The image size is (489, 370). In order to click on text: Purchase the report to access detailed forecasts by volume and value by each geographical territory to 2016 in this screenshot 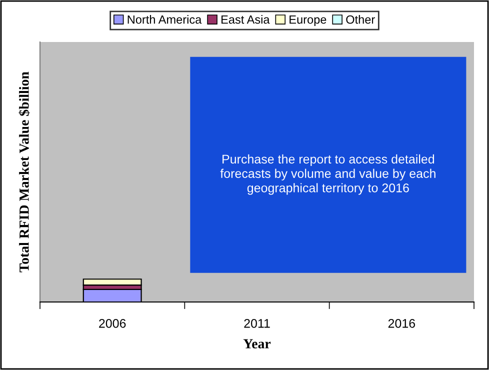, I will do `click(328, 174)`.